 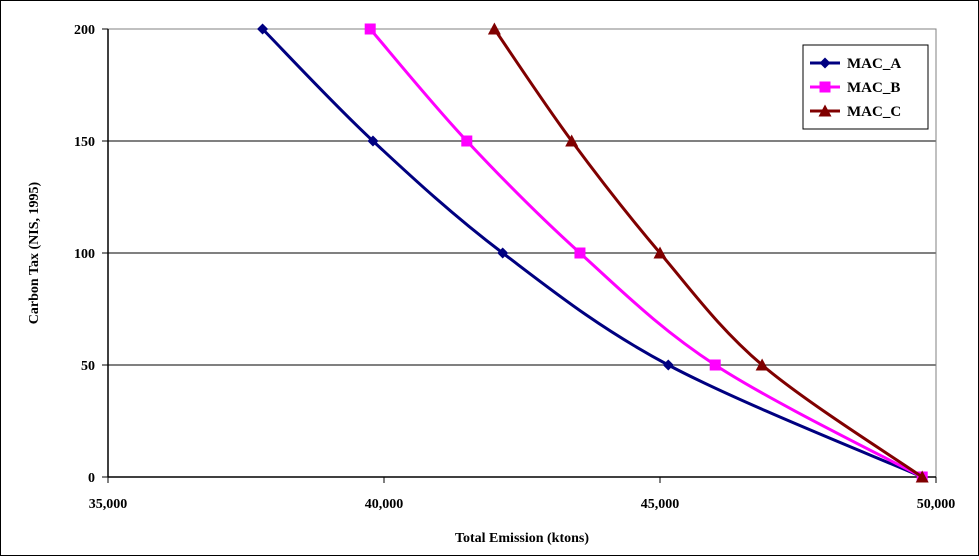 I want to click on y-tick-label: 150, so click(x=84, y=142).